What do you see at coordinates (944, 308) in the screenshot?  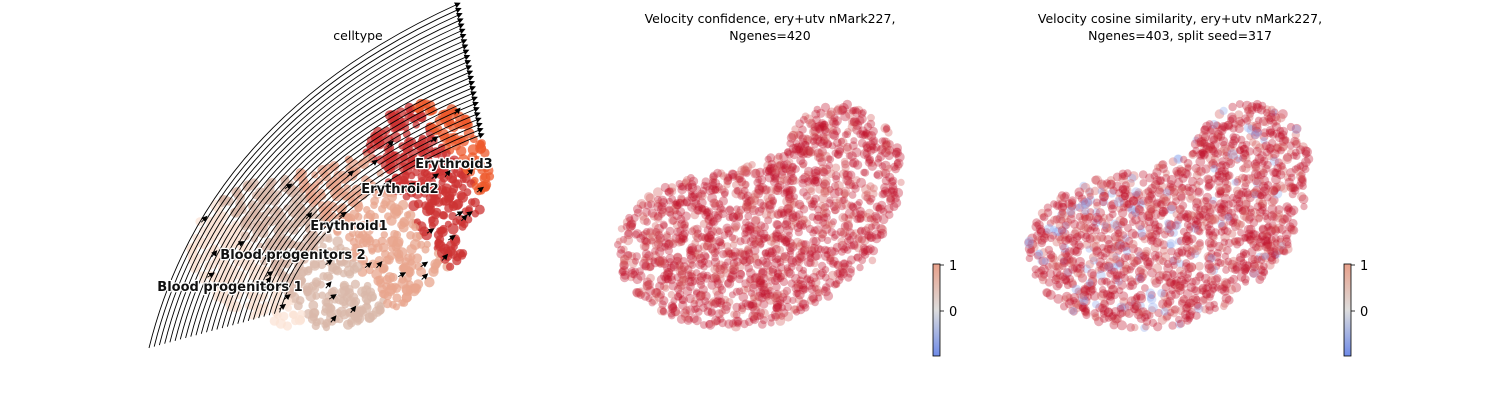 I see `panel2-colorbar: 1 0` at bounding box center [944, 308].